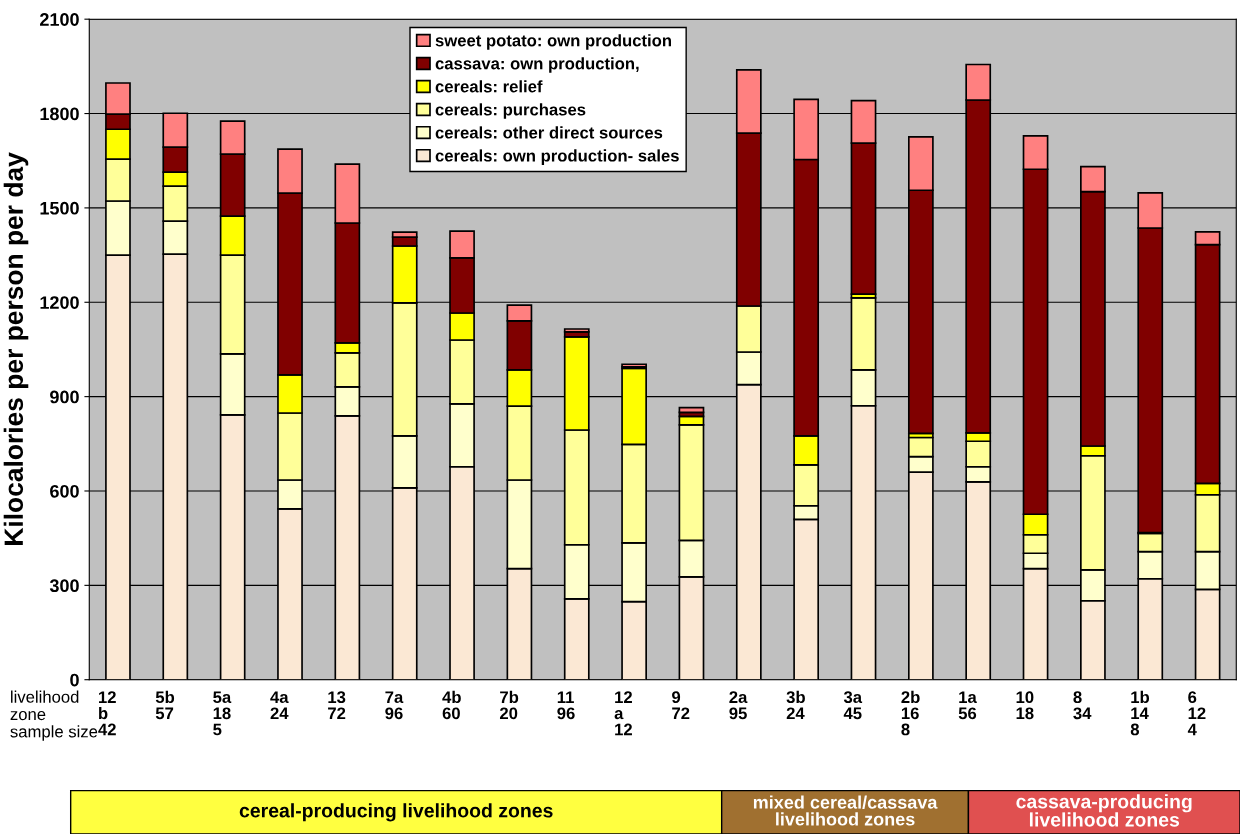 This screenshot has height=834, width=1240. I want to click on legend-label: cassava: own production,, so click(537, 65).